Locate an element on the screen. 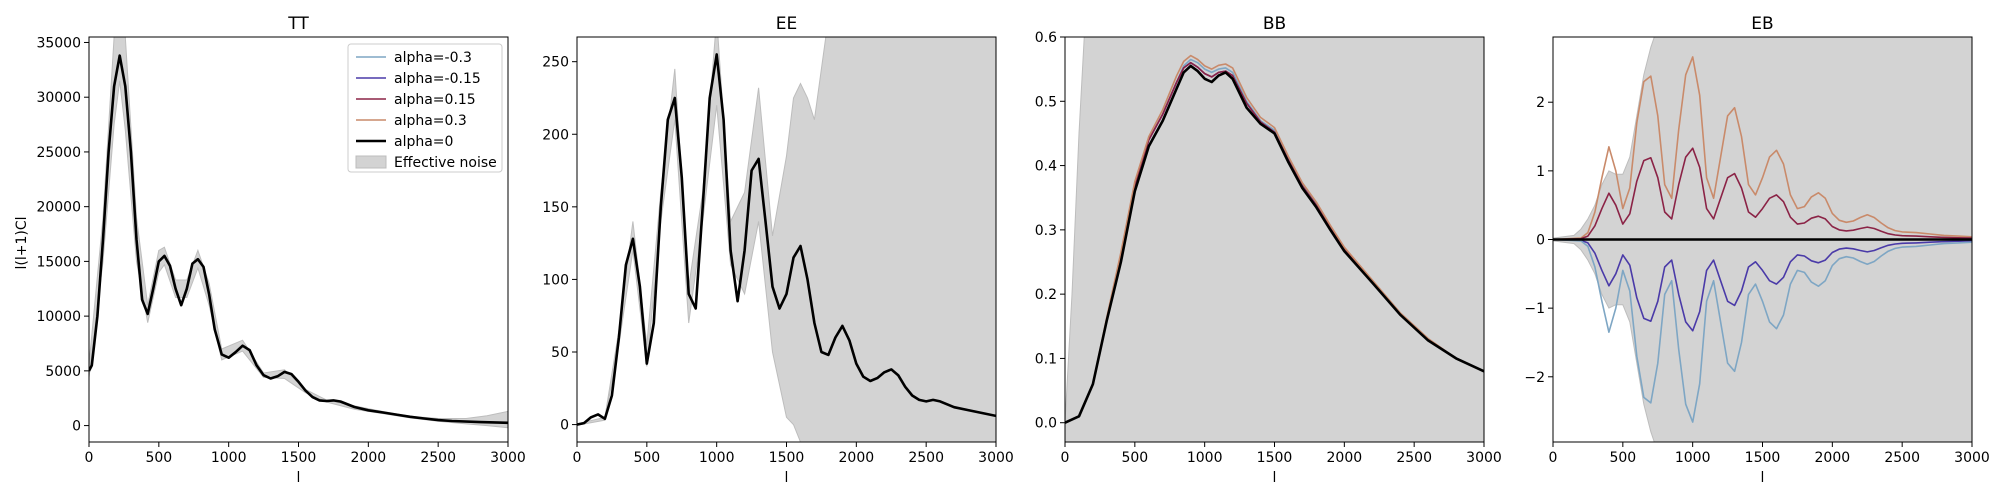 The width and height of the screenshot is (2000, 500). legend-label: alpha=0.3 is located at coordinates (430, 121).